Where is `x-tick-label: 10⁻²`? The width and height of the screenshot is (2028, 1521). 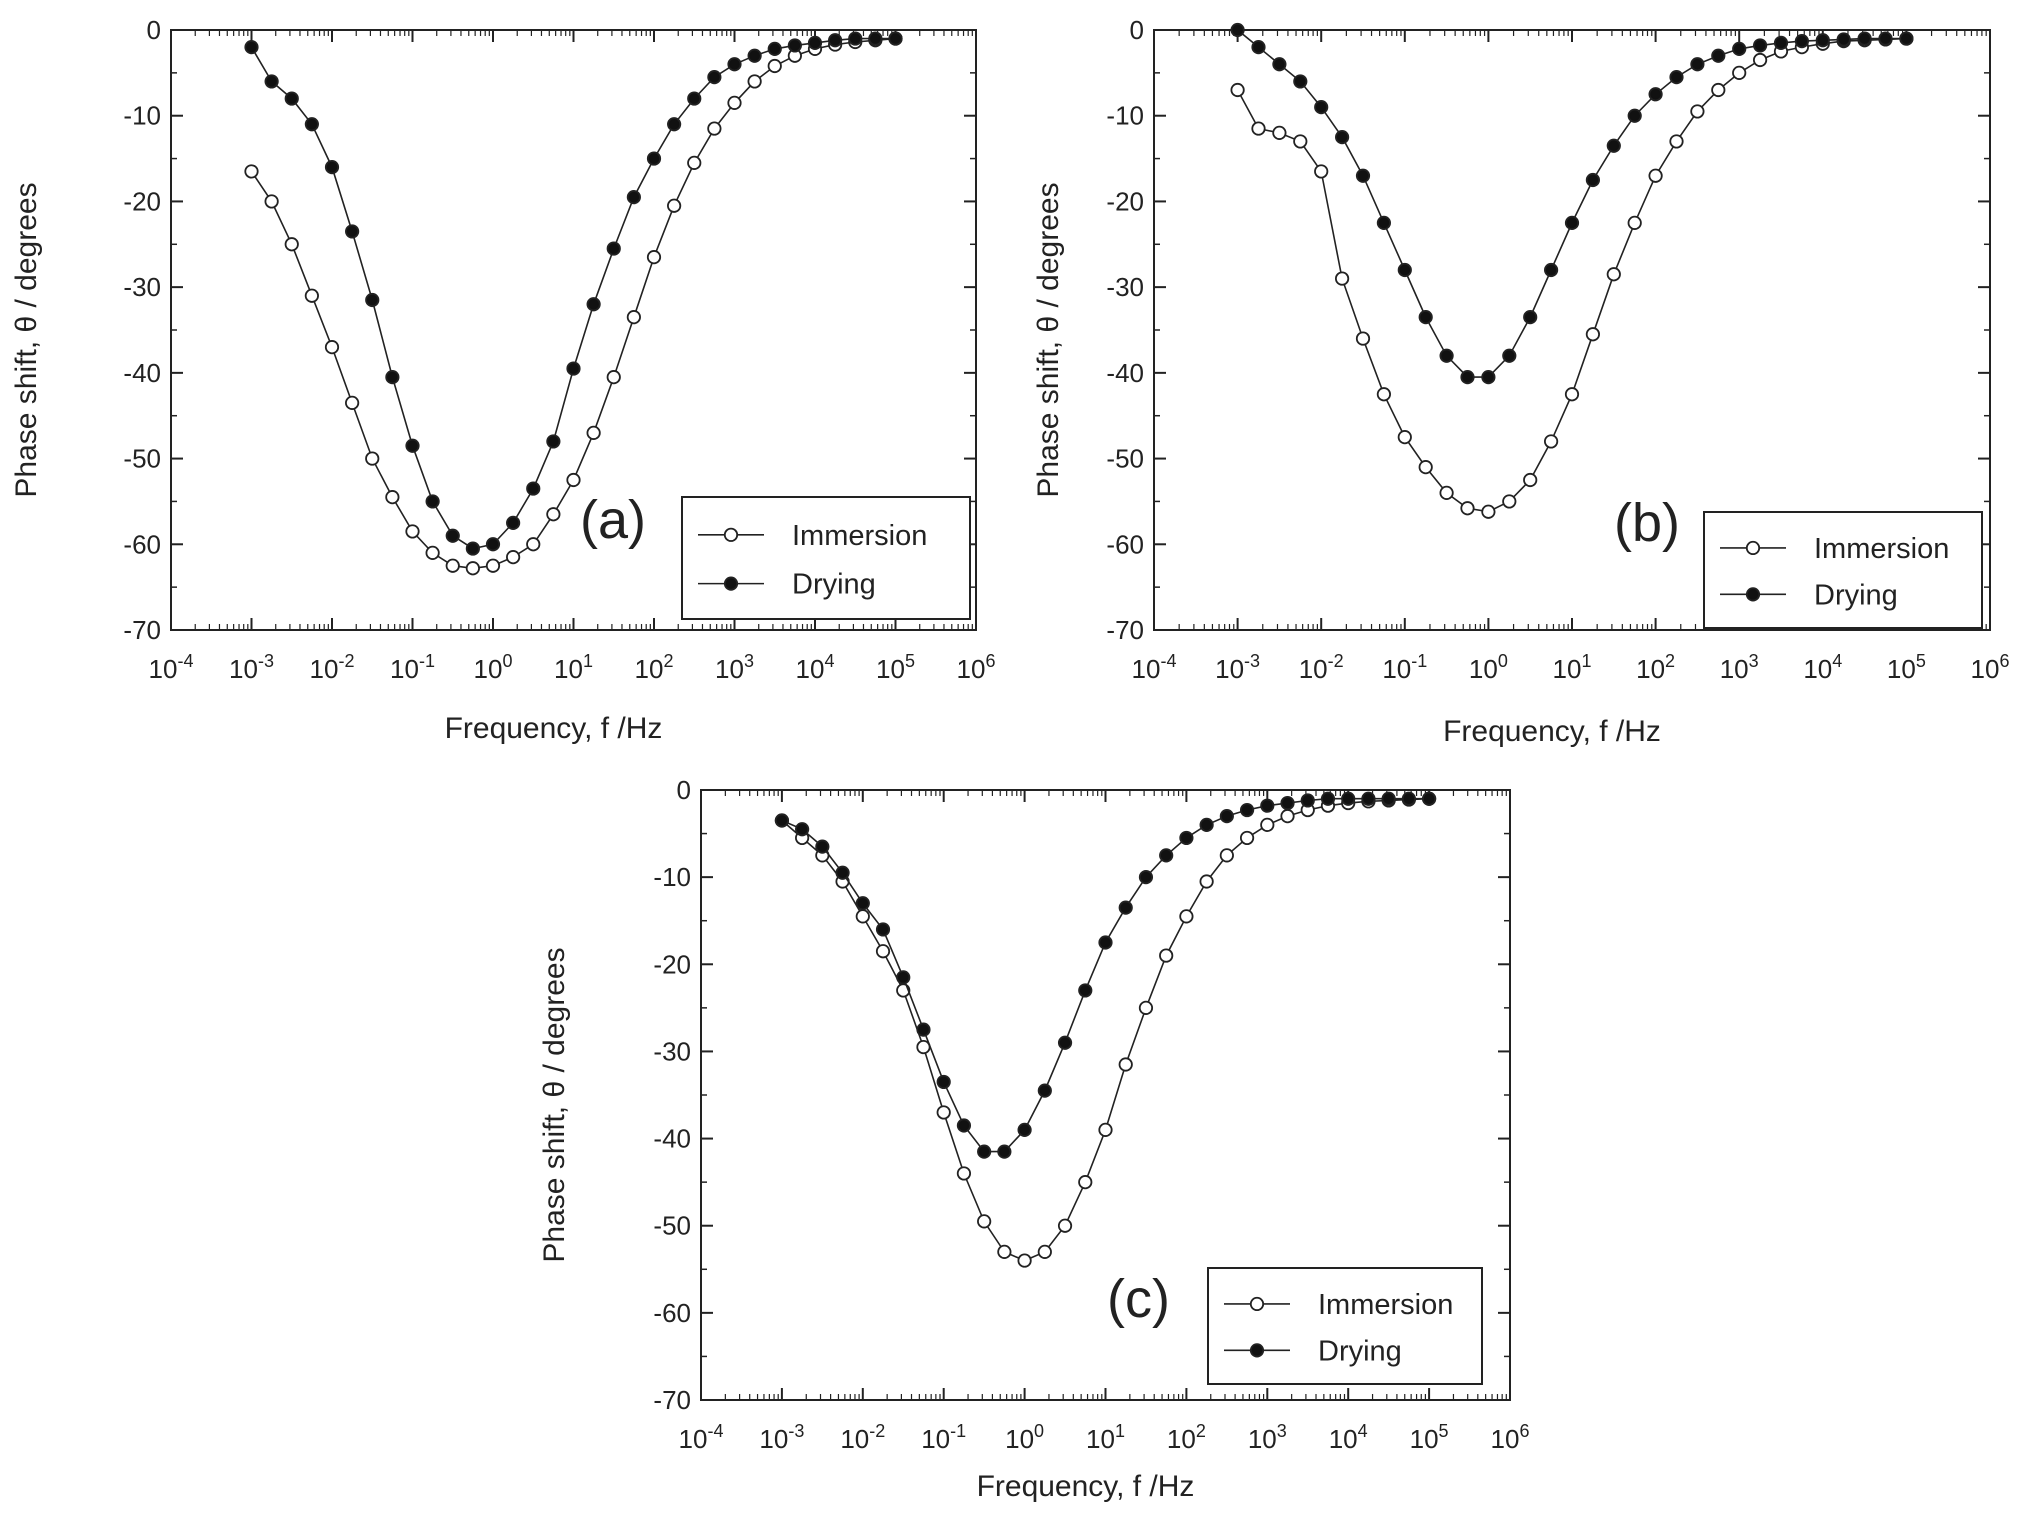 x-tick-label: 10⁻² is located at coordinates (1321, 667).